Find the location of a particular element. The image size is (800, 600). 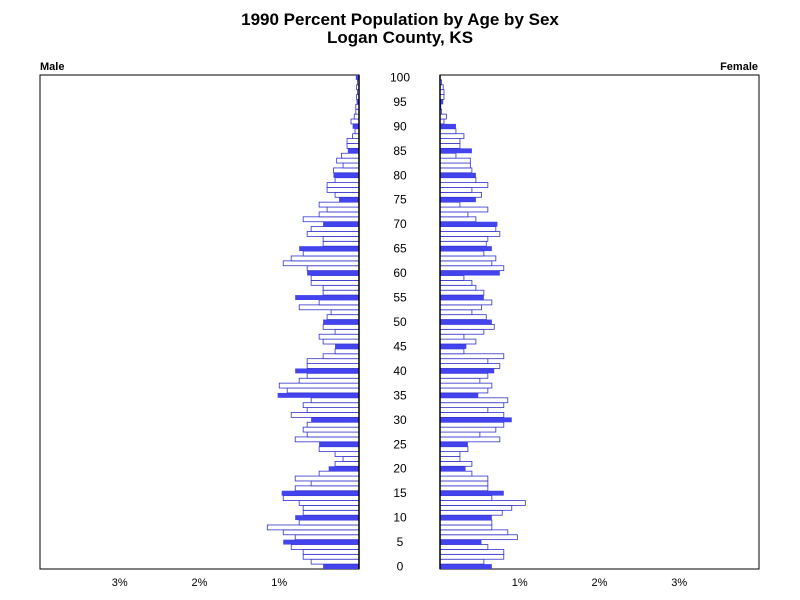

age-label-85: 85 is located at coordinates (400, 151).